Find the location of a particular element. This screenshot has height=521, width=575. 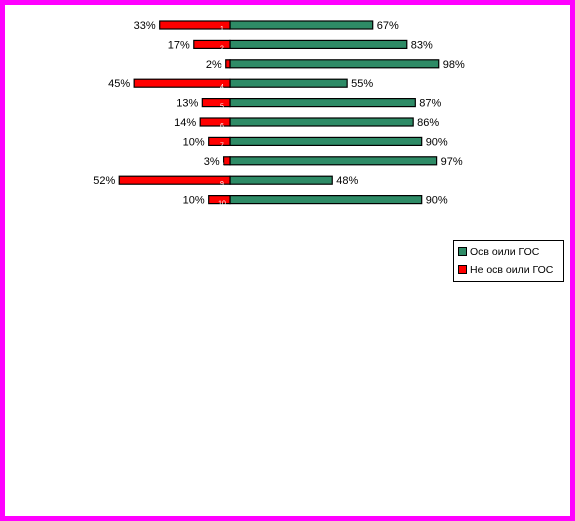

data-label-not-mastered-10: 10% is located at coordinates (194, 201).